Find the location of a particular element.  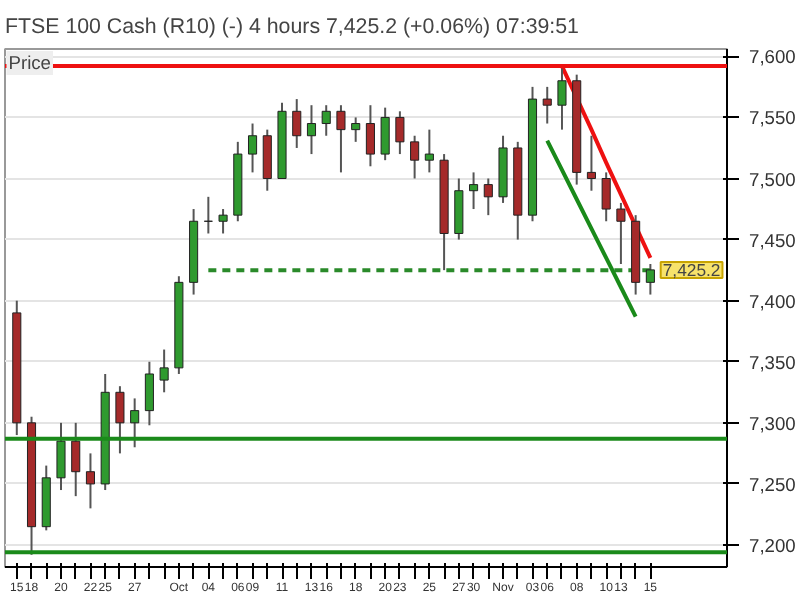

y-tick-label: 7,300 is located at coordinates (772, 423).